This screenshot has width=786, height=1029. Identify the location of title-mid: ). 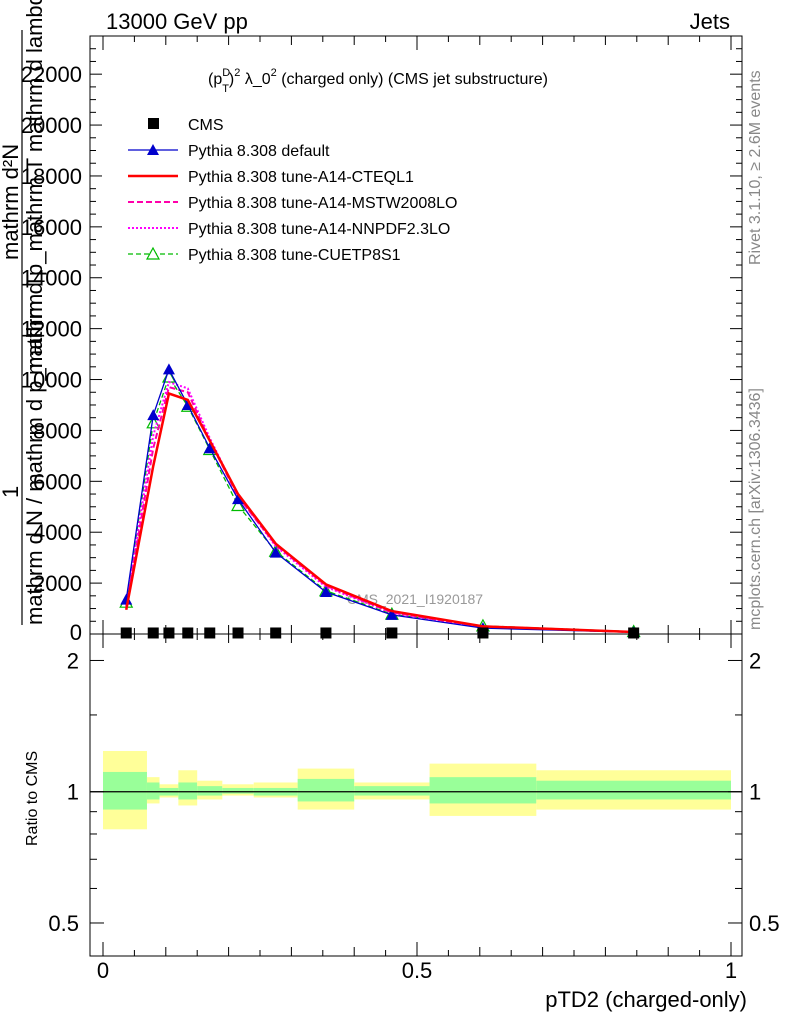
(231, 79).